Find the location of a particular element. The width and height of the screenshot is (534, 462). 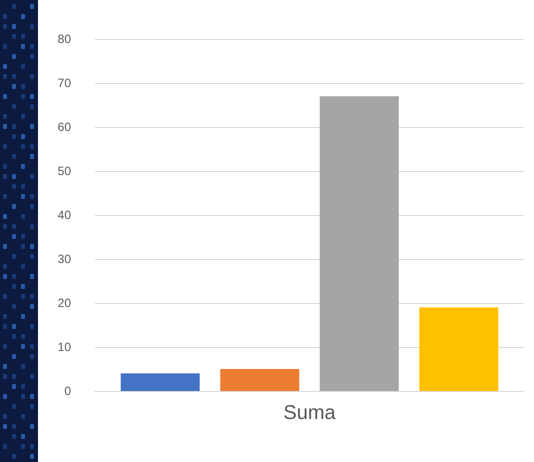

y-tick-label: 40 is located at coordinates (65, 215).